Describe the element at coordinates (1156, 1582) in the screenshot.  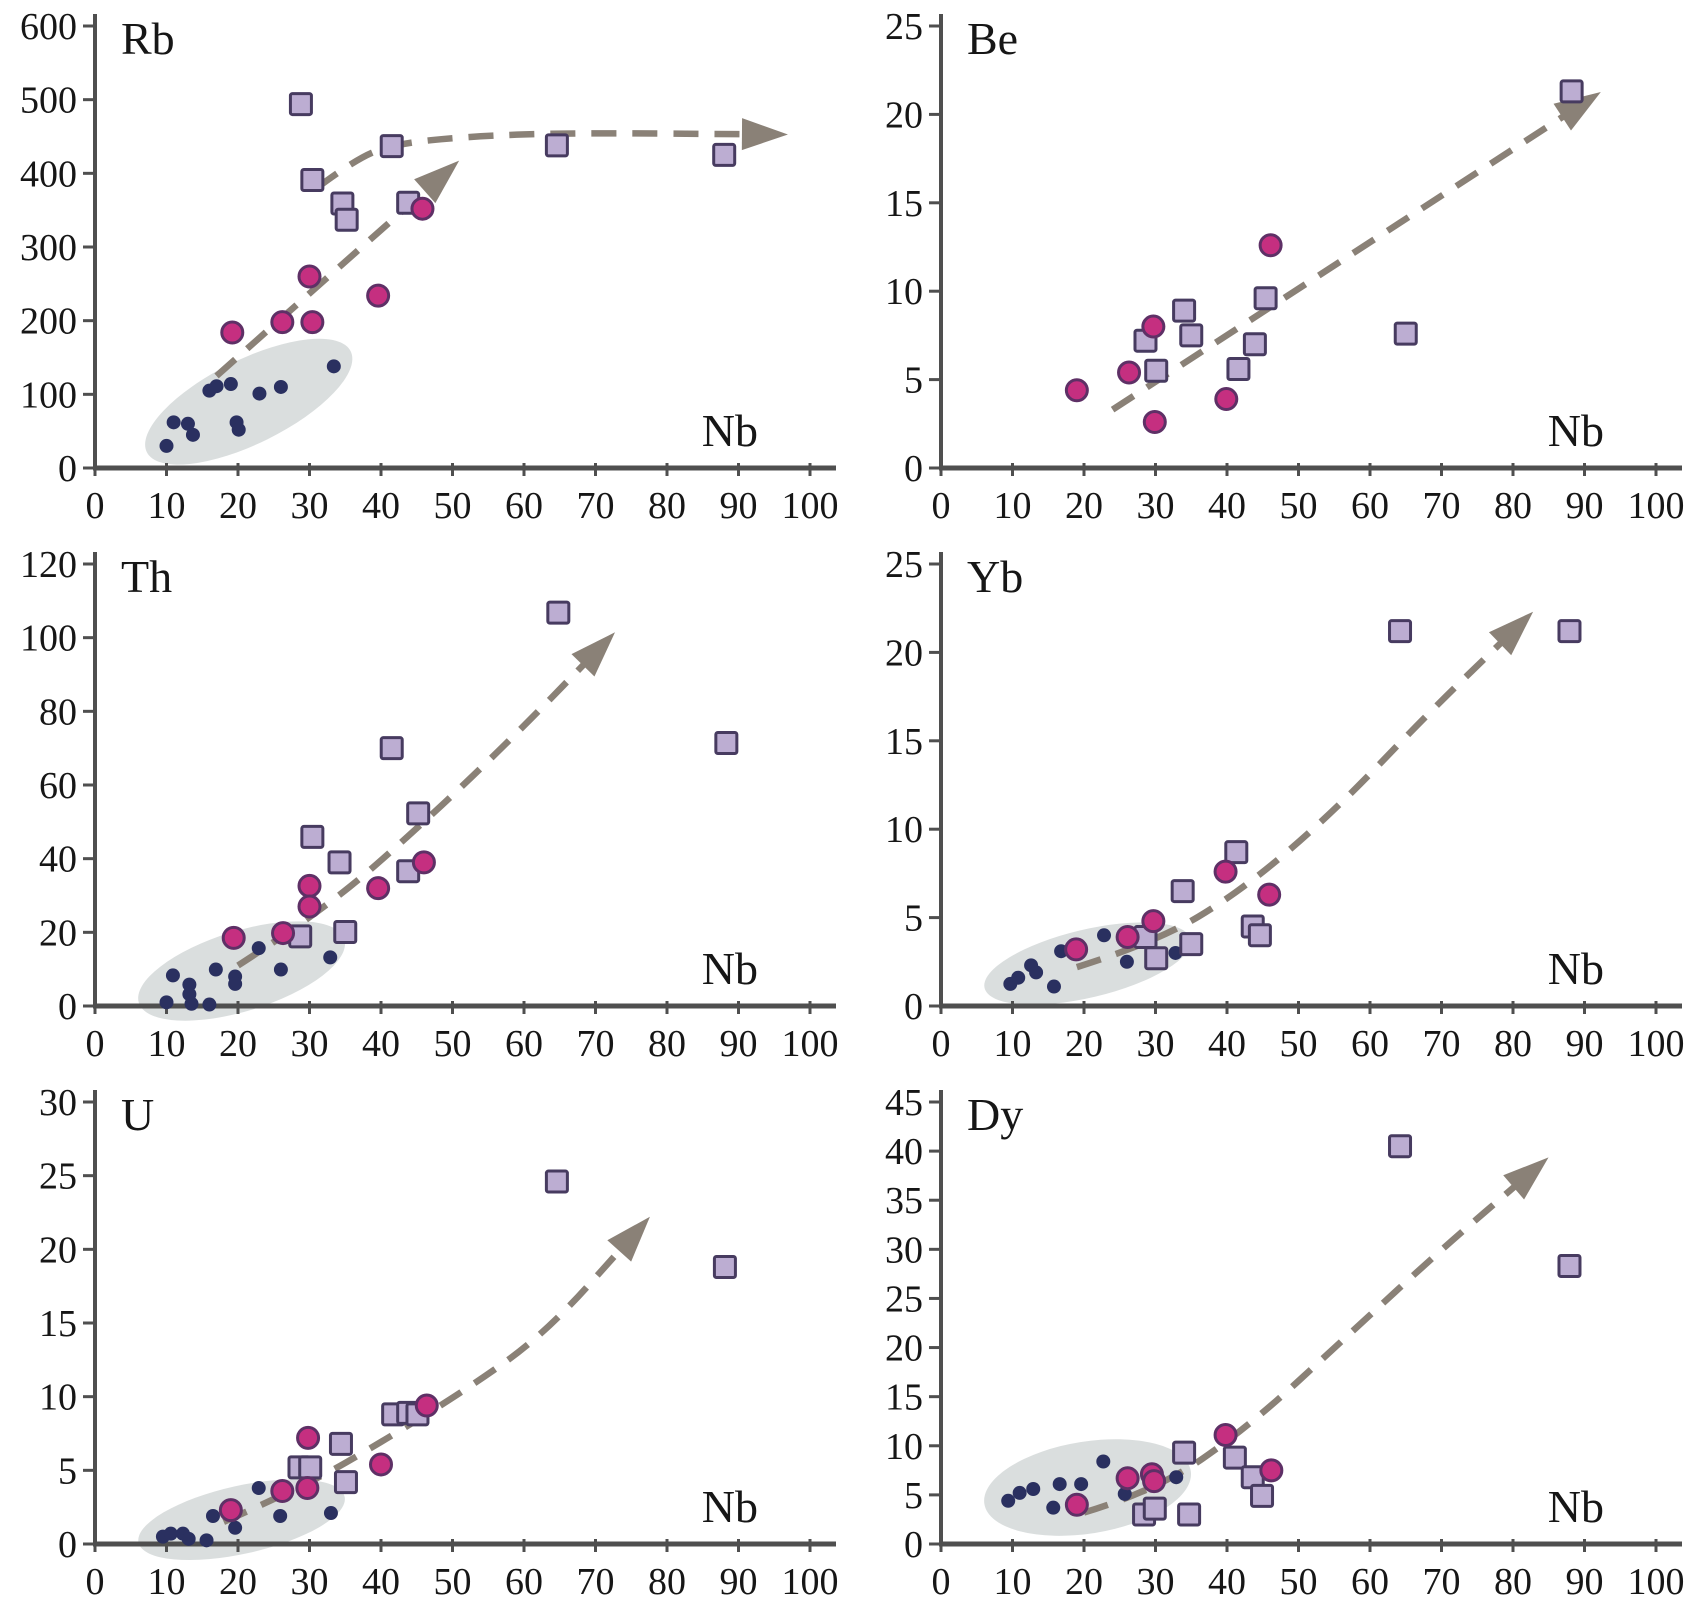
I see `x-tick-label: 30` at that location.